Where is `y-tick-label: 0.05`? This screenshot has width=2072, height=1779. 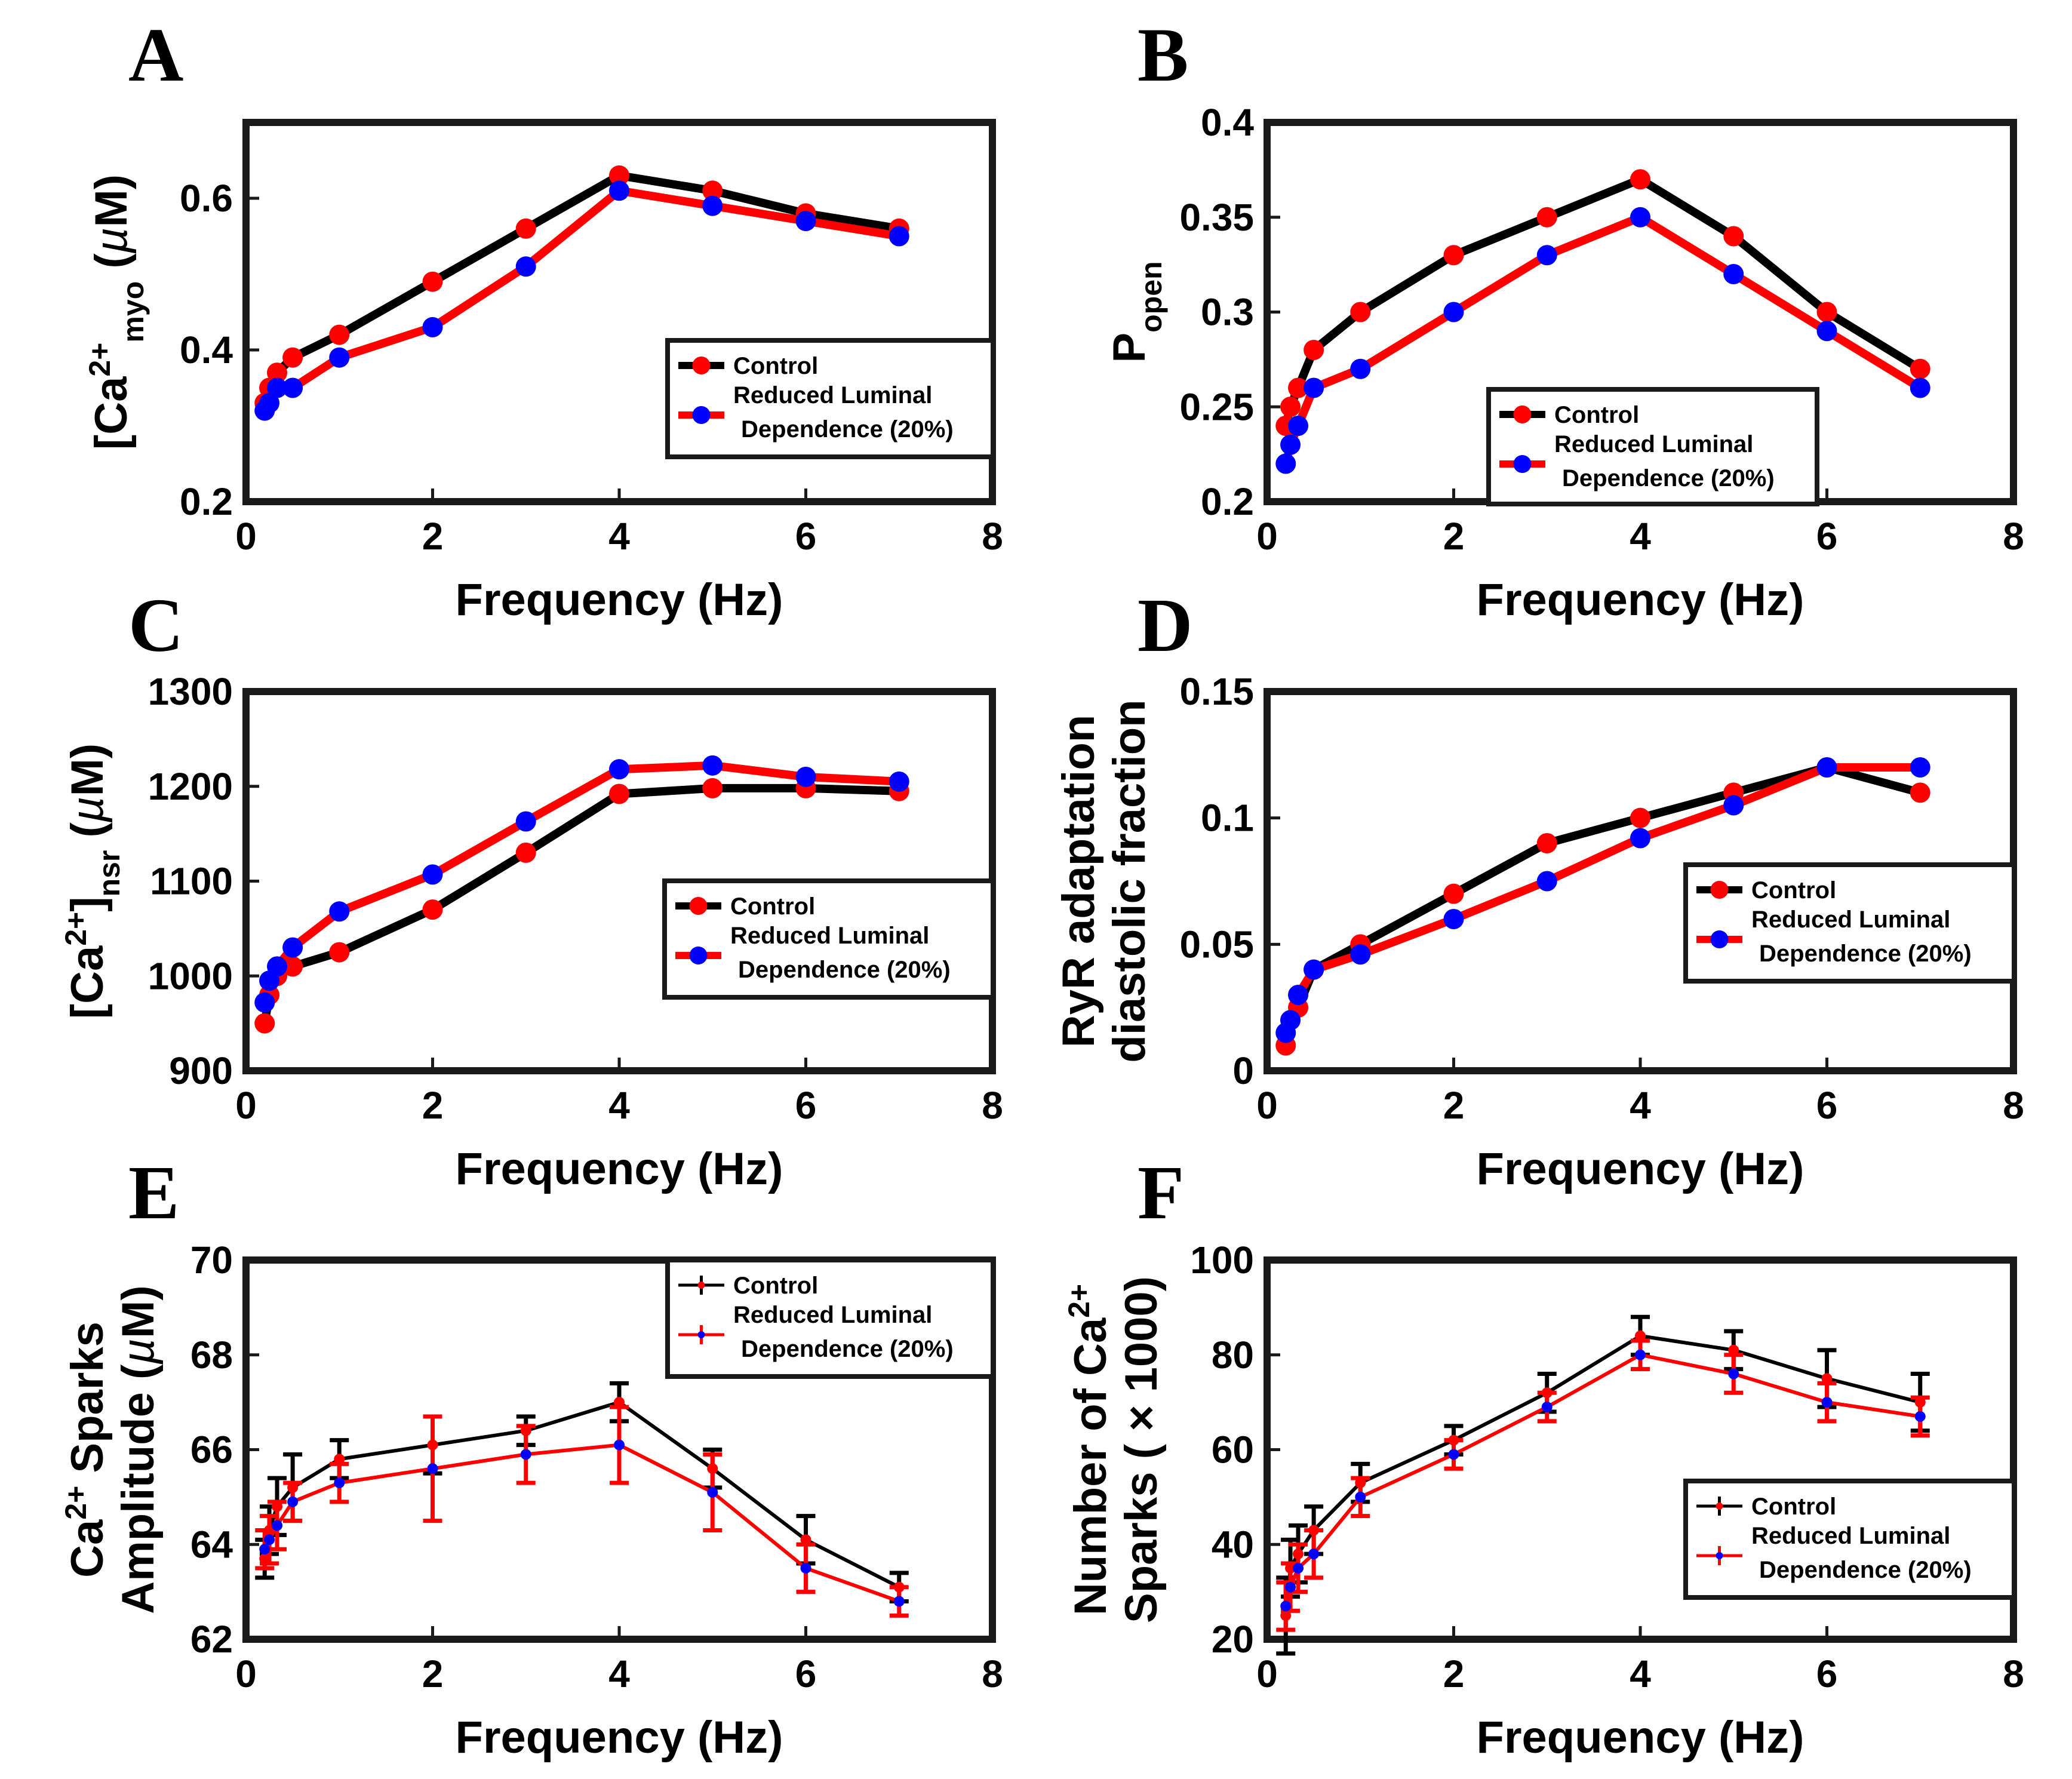 y-tick-label: 0.05 is located at coordinates (1216, 944).